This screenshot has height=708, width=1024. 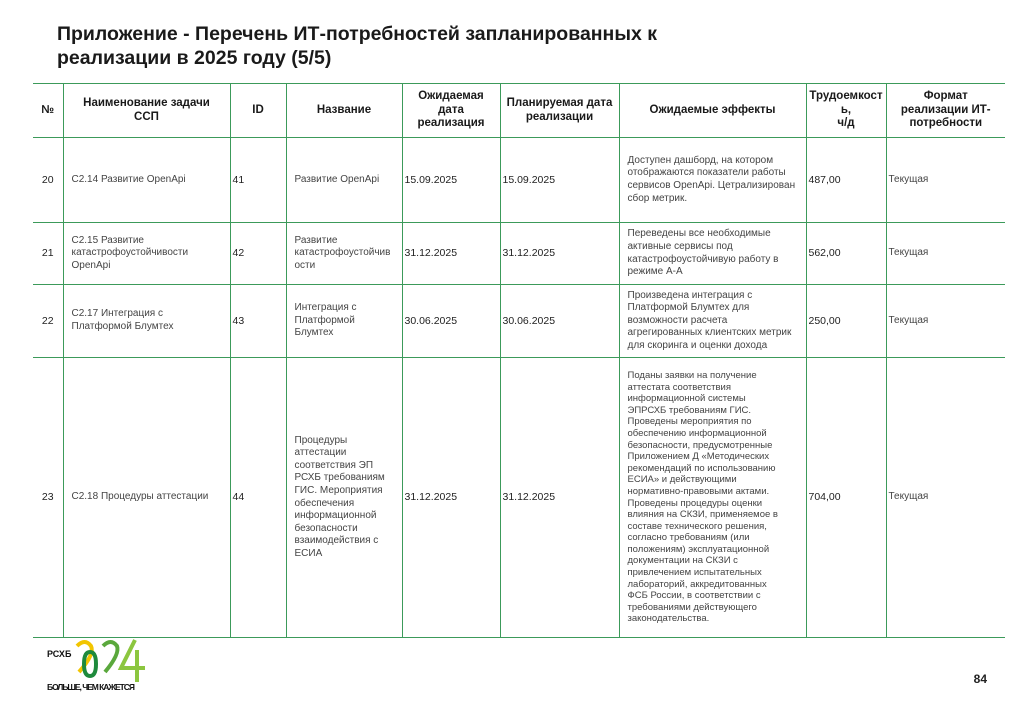 I want to click on row-effort: 250,00, so click(x=846, y=321).